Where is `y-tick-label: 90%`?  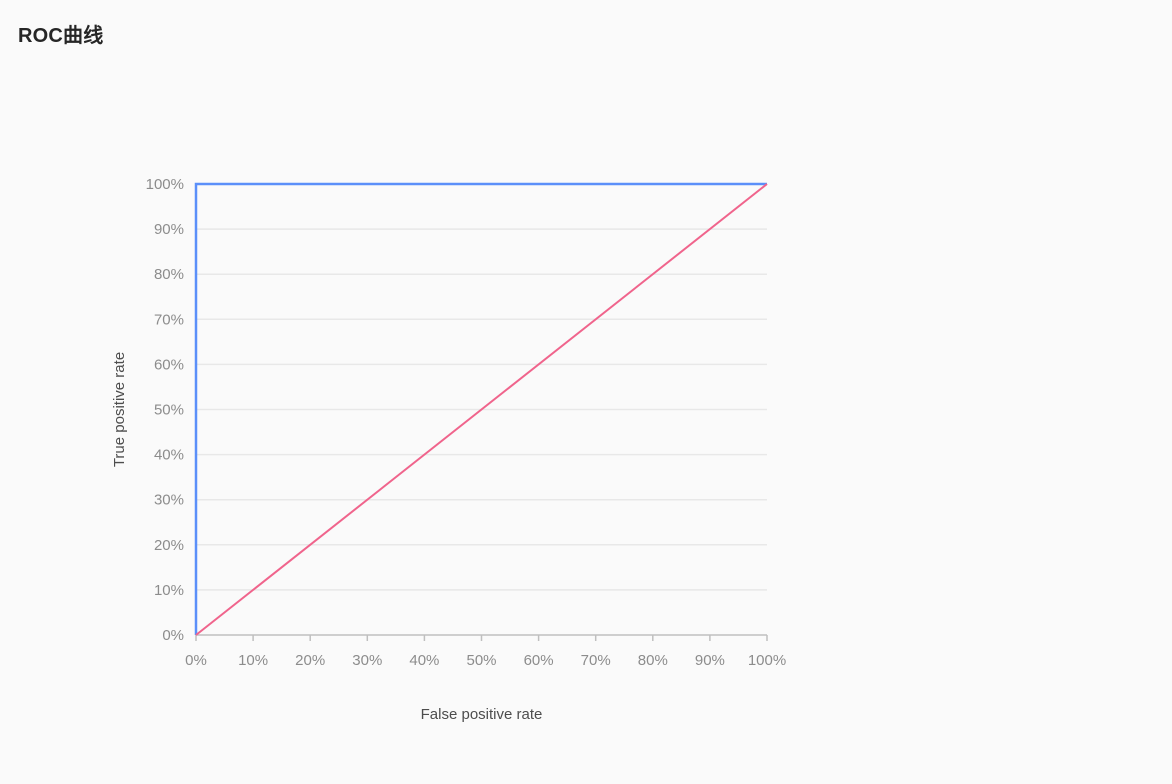 y-tick-label: 90% is located at coordinates (169, 229).